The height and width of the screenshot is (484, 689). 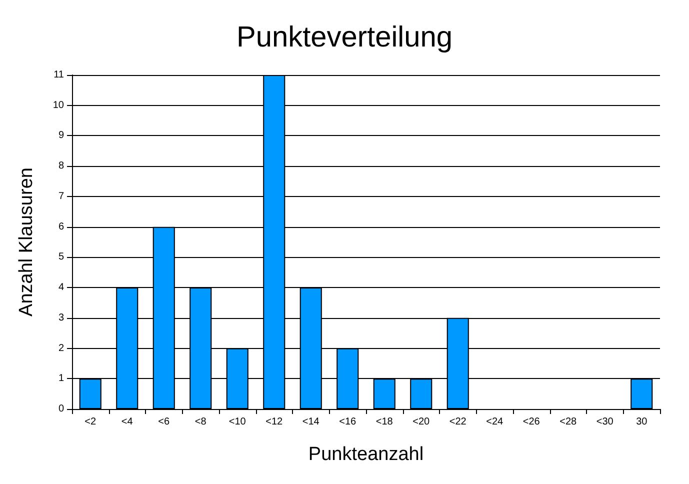 What do you see at coordinates (61, 226) in the screenshot?
I see `y-tick-label: 6` at bounding box center [61, 226].